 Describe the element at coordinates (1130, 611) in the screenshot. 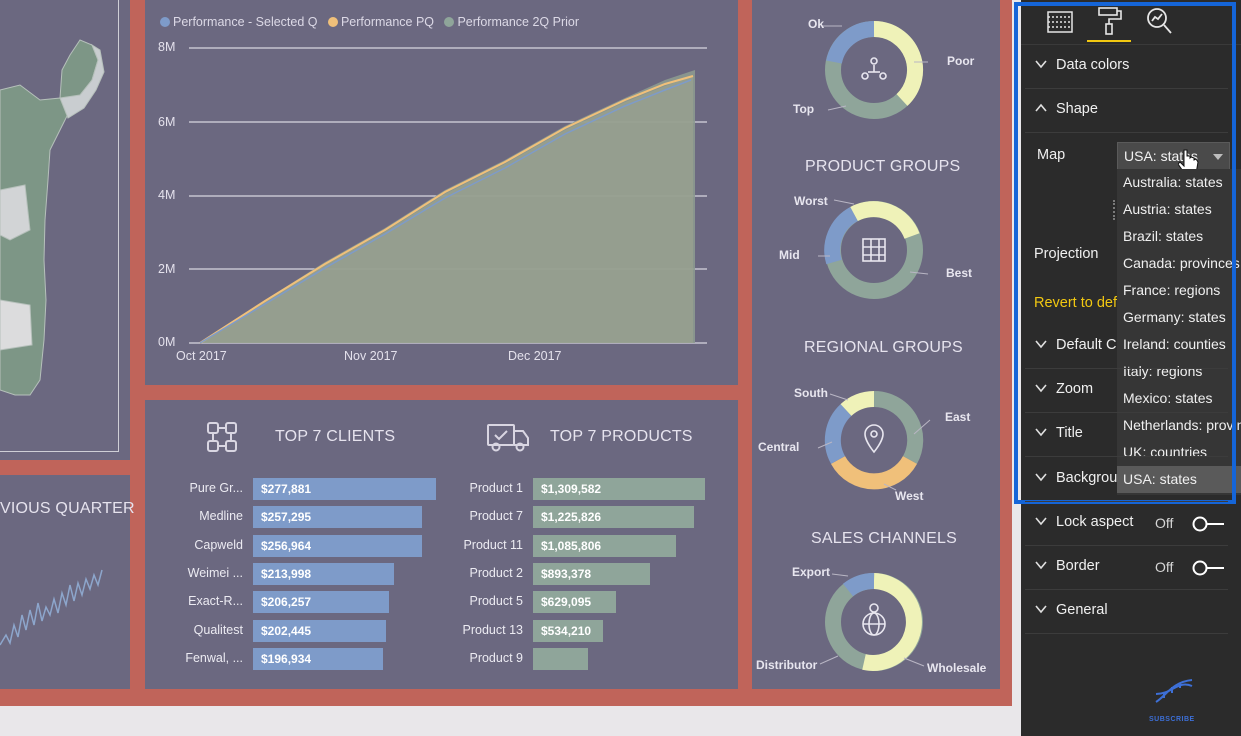

I see `section-general: General` at that location.